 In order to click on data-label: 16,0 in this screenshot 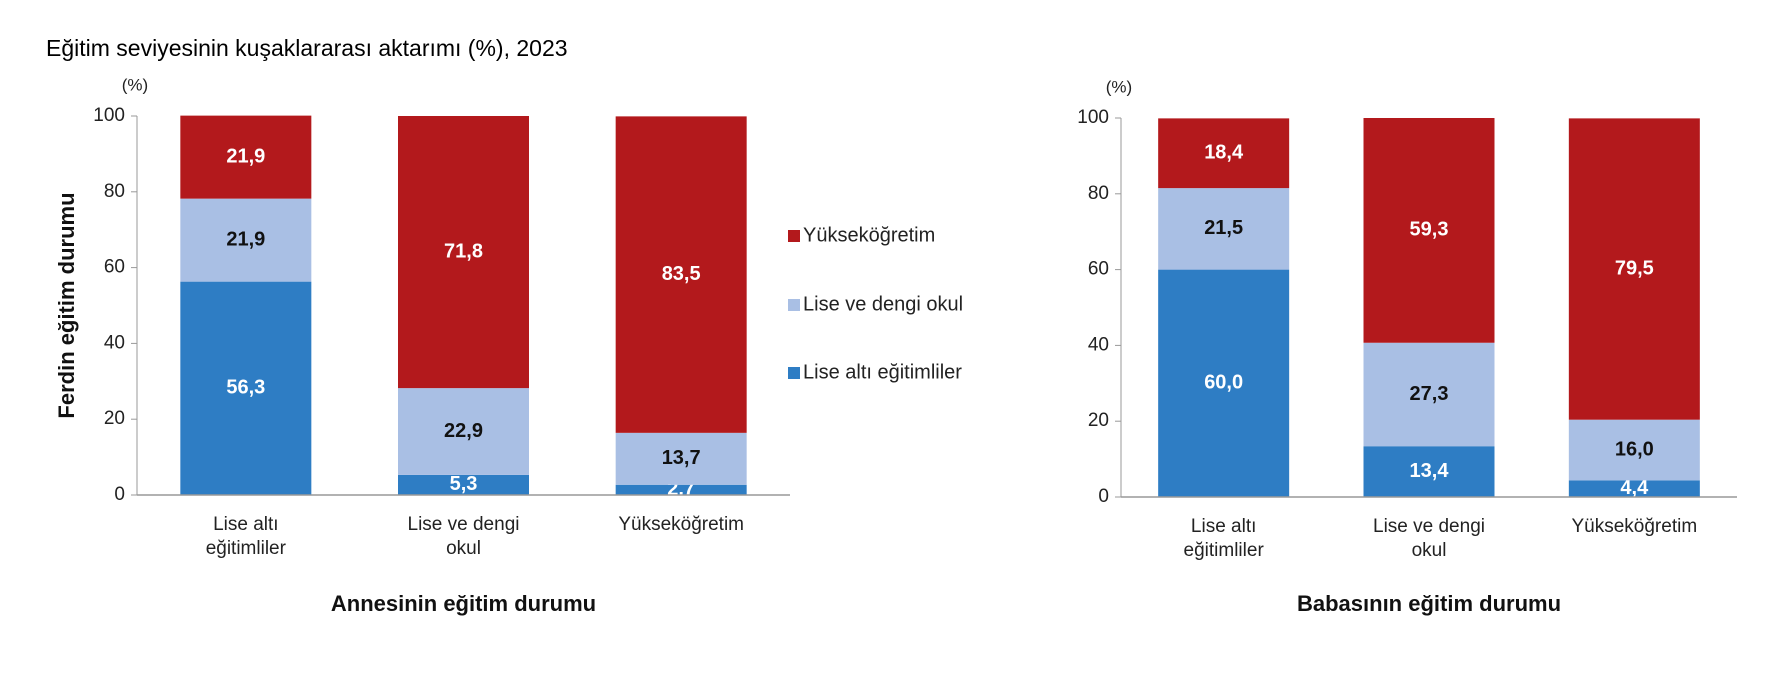, I will do `click(1634, 449)`.